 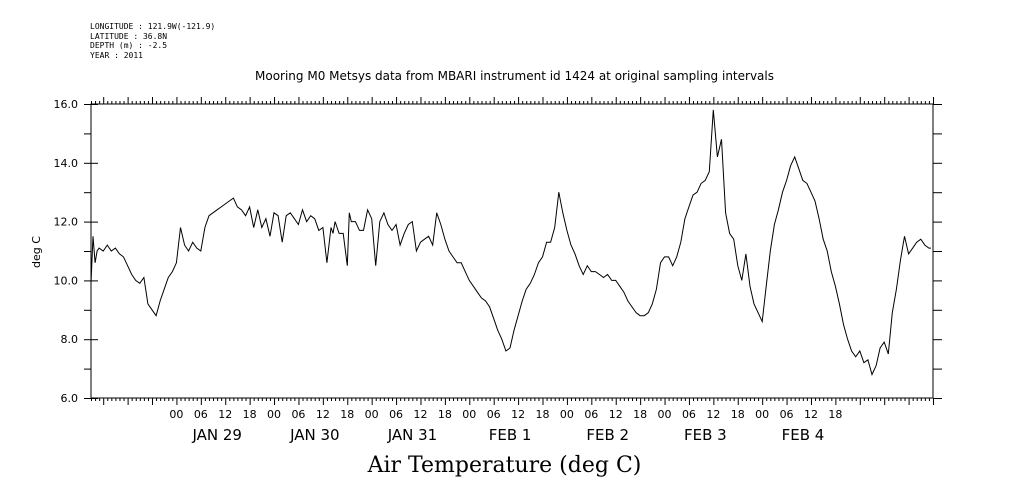 I want to click on y-tick-label: 6.0, so click(x=70, y=398).